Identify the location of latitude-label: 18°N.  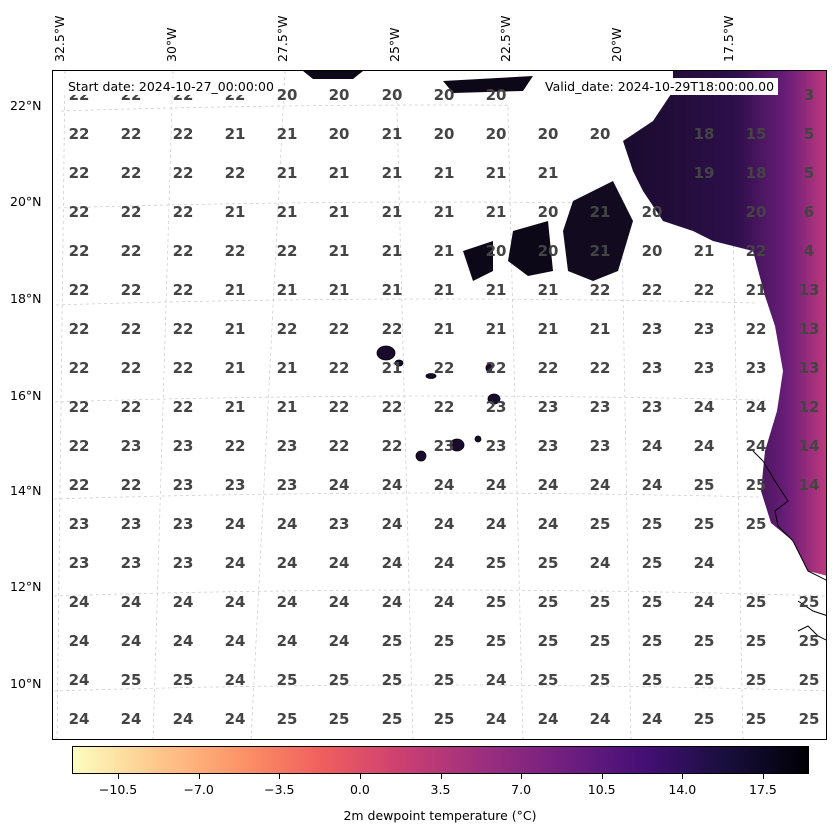
(26, 298).